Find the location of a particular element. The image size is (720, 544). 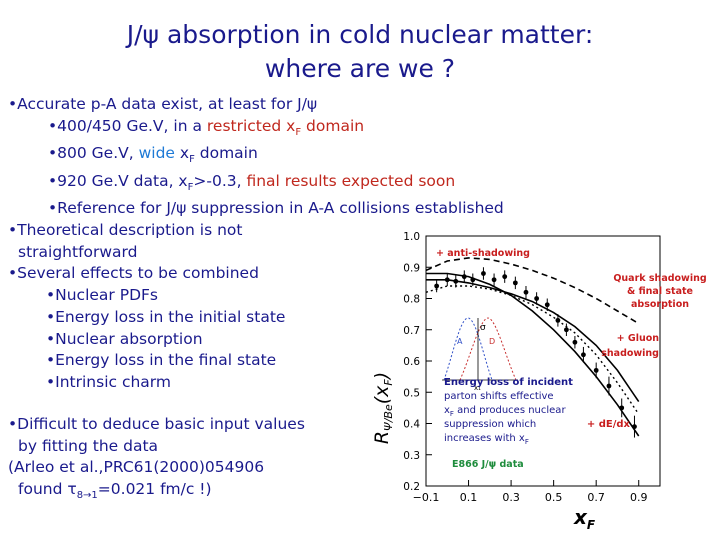

y-label-r: R is located at coordinates (382, 437).